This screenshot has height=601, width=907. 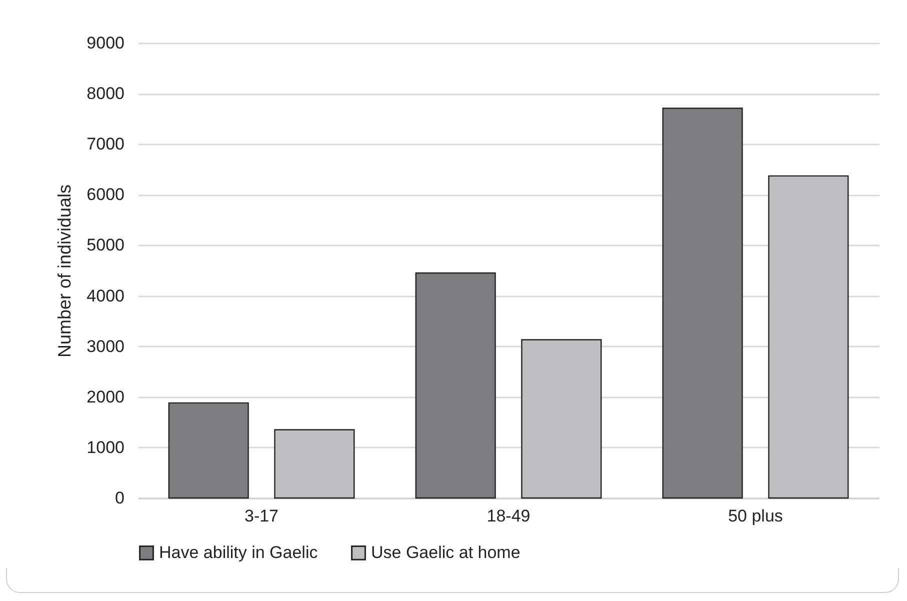 I want to click on y-tick-label: 1000, so click(x=105, y=447).